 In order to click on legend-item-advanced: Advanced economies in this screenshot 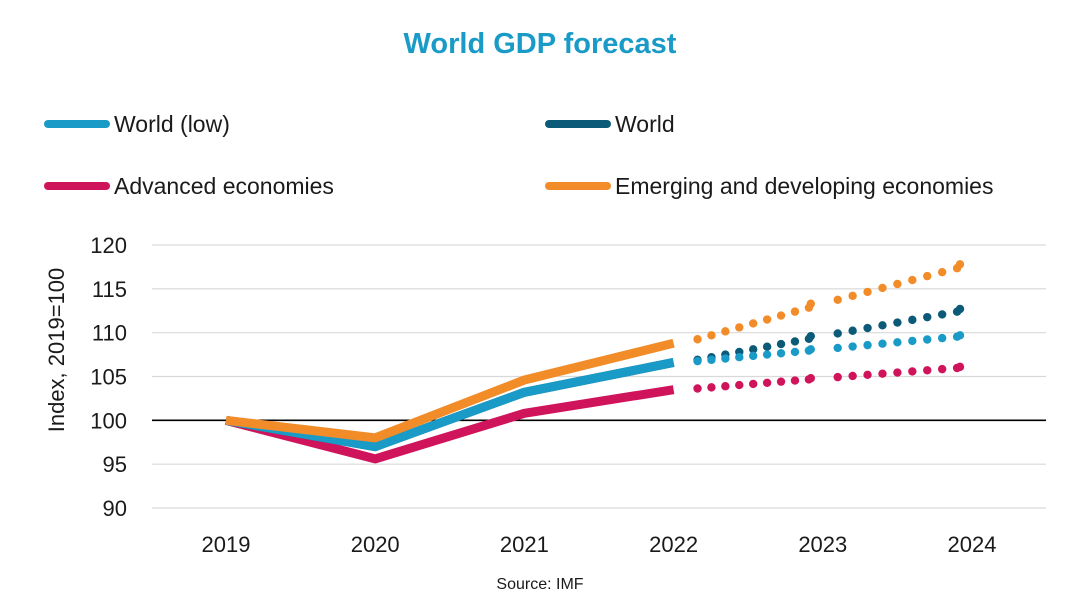, I will do `click(189, 186)`.